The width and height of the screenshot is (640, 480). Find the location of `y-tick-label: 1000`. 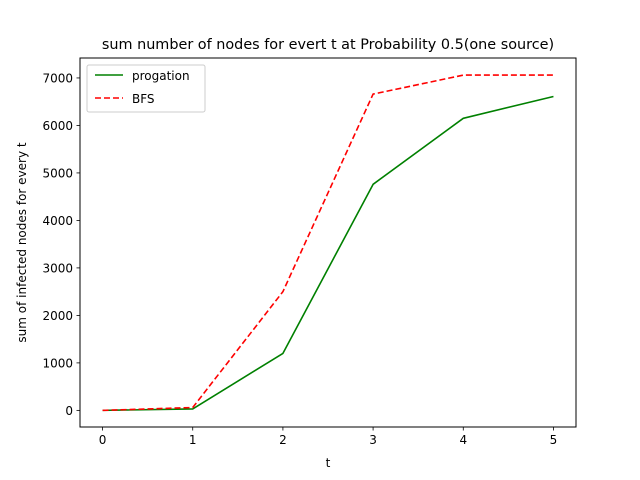

y-tick-label: 1000 is located at coordinates (57, 363).